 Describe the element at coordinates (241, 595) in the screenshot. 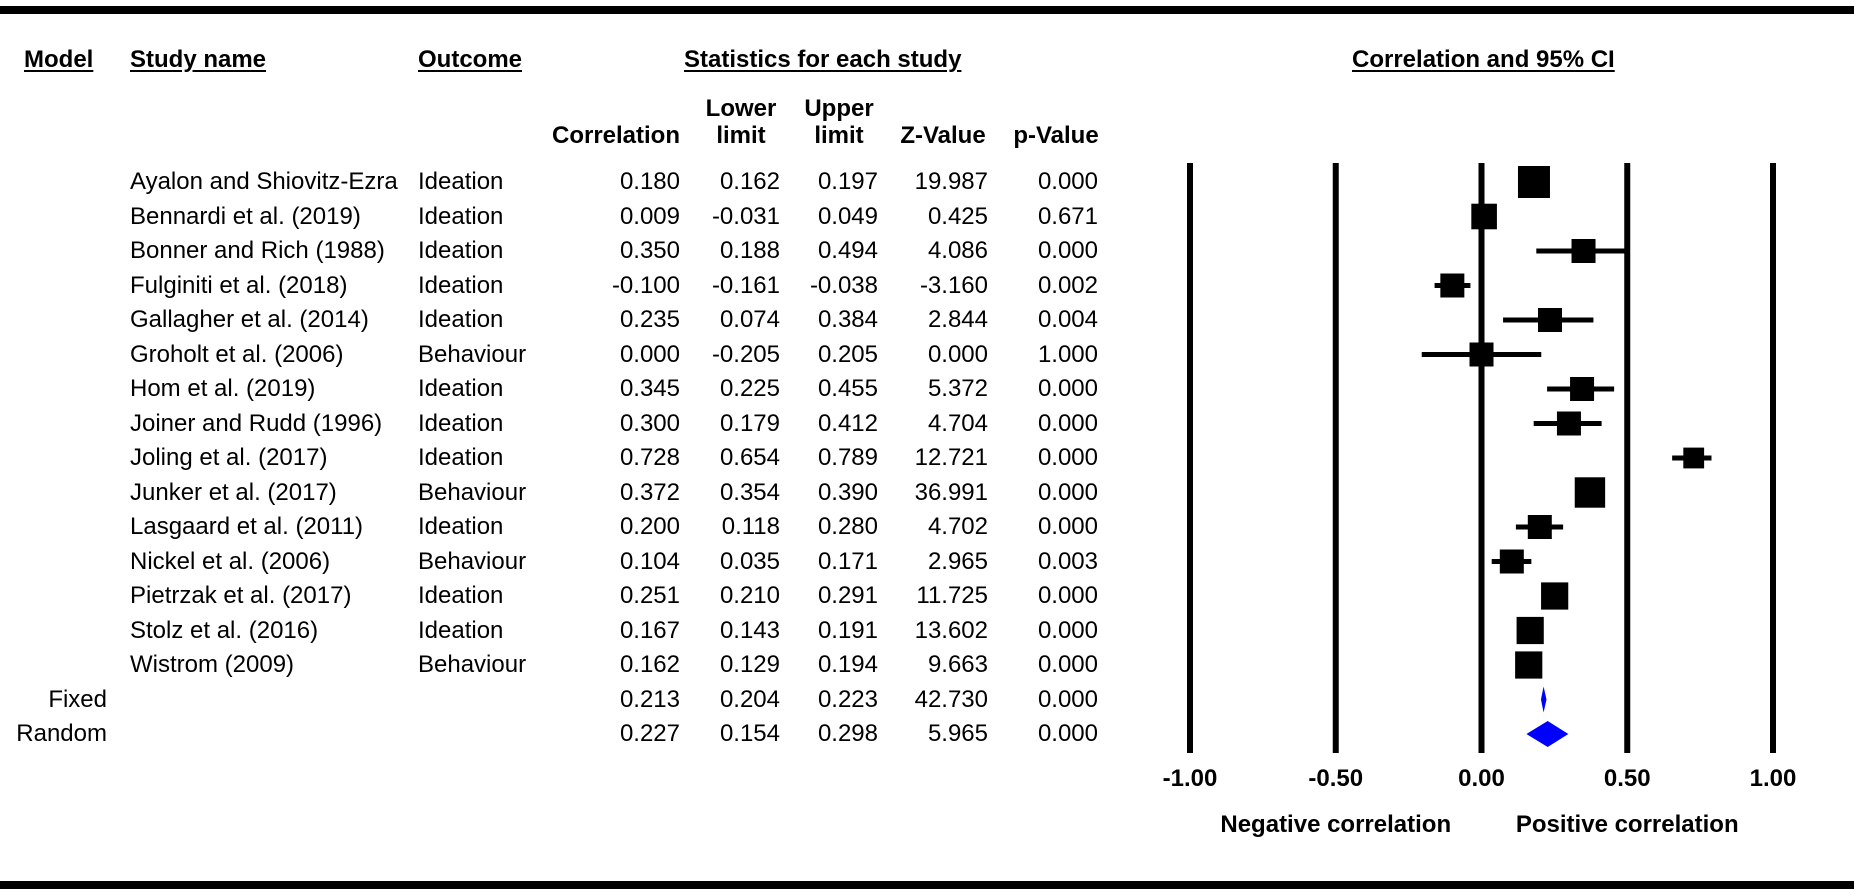

I see `study-name-cell: Pietrzak et al. (2017)` at that location.